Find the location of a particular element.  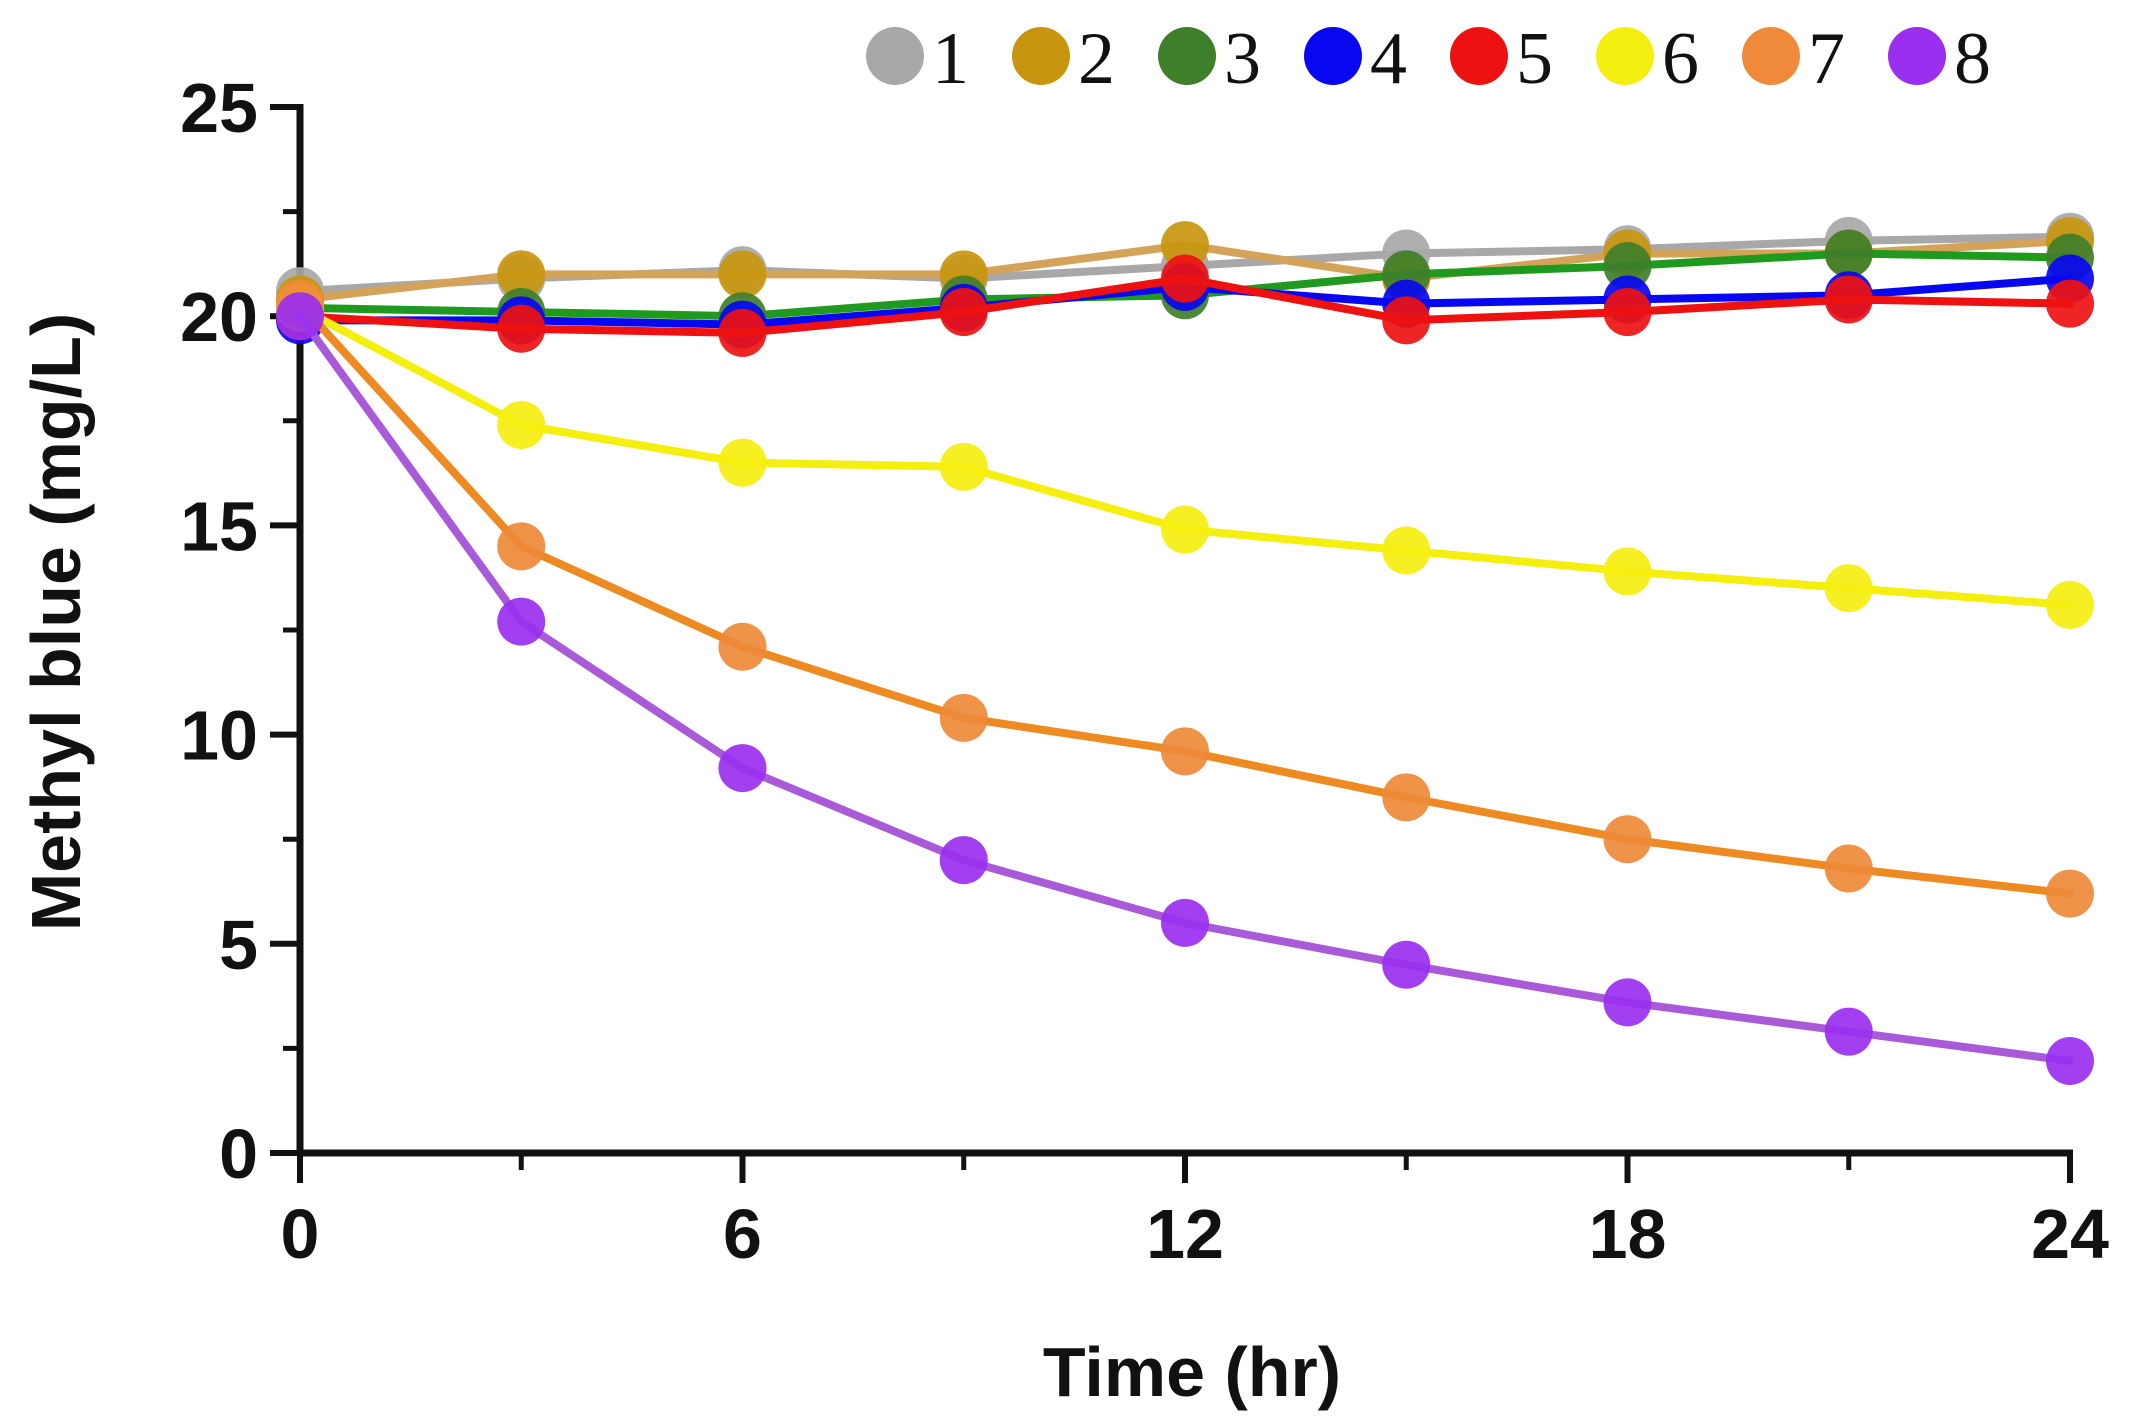

legend-label: 3 is located at coordinates (1242, 59).